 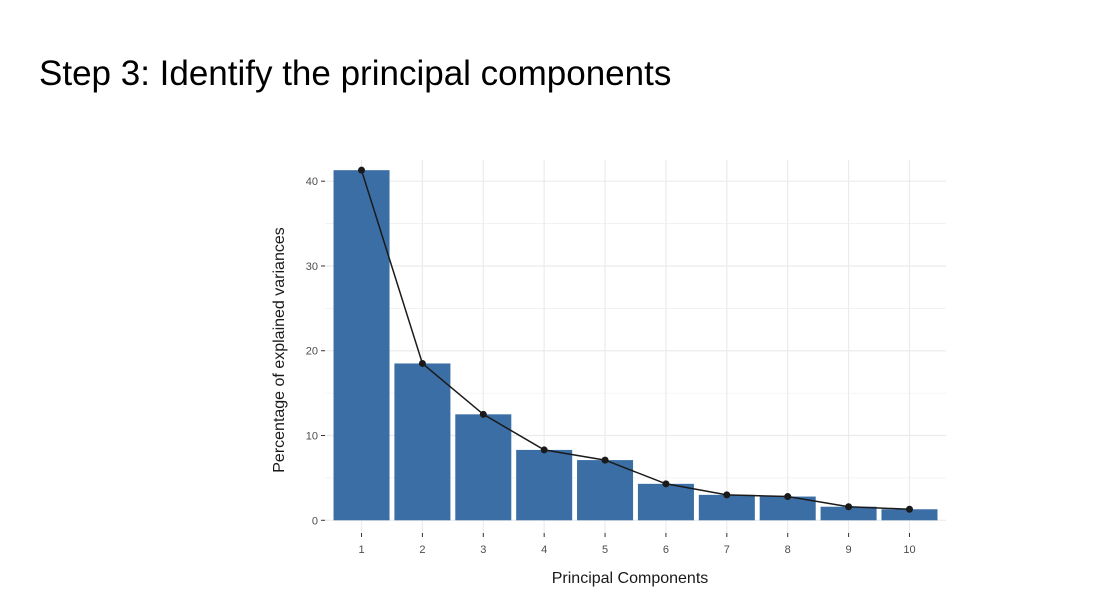 I want to click on y-axis-title: Percentage of explained variances, so click(x=279, y=350).